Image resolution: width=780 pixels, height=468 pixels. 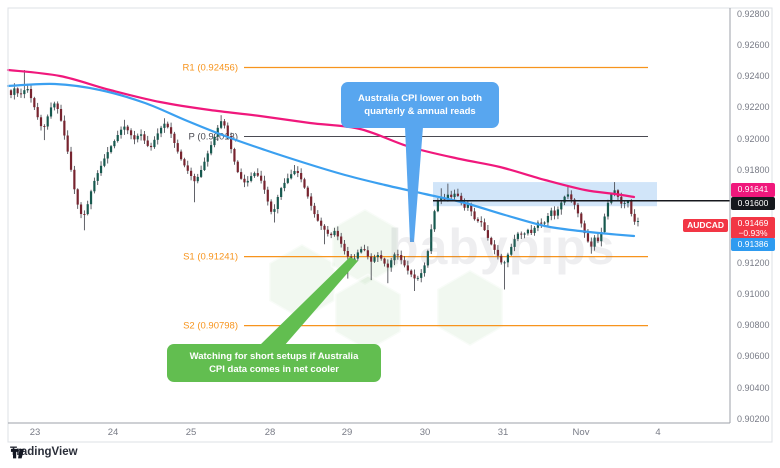 I want to click on callout-text-line: Australia CPI lower on both, so click(x=420, y=98).